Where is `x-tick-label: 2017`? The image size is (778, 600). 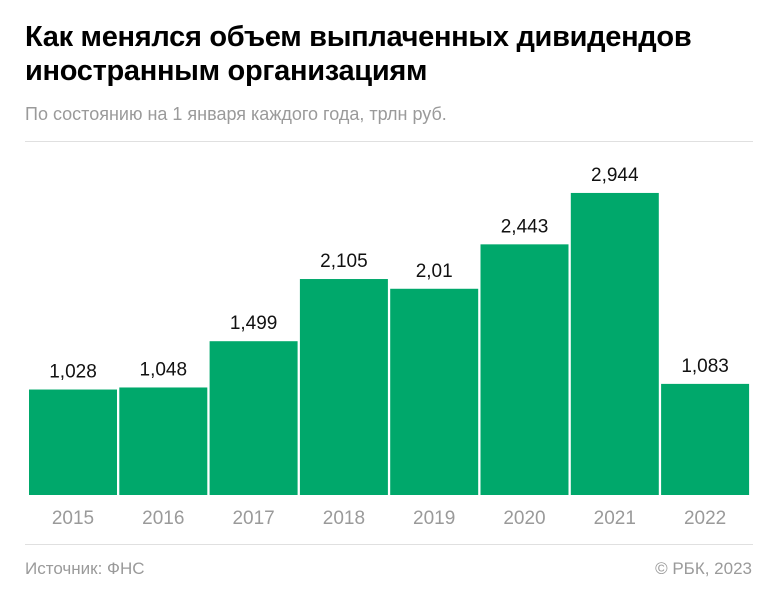
x-tick-label: 2017 is located at coordinates (253, 518).